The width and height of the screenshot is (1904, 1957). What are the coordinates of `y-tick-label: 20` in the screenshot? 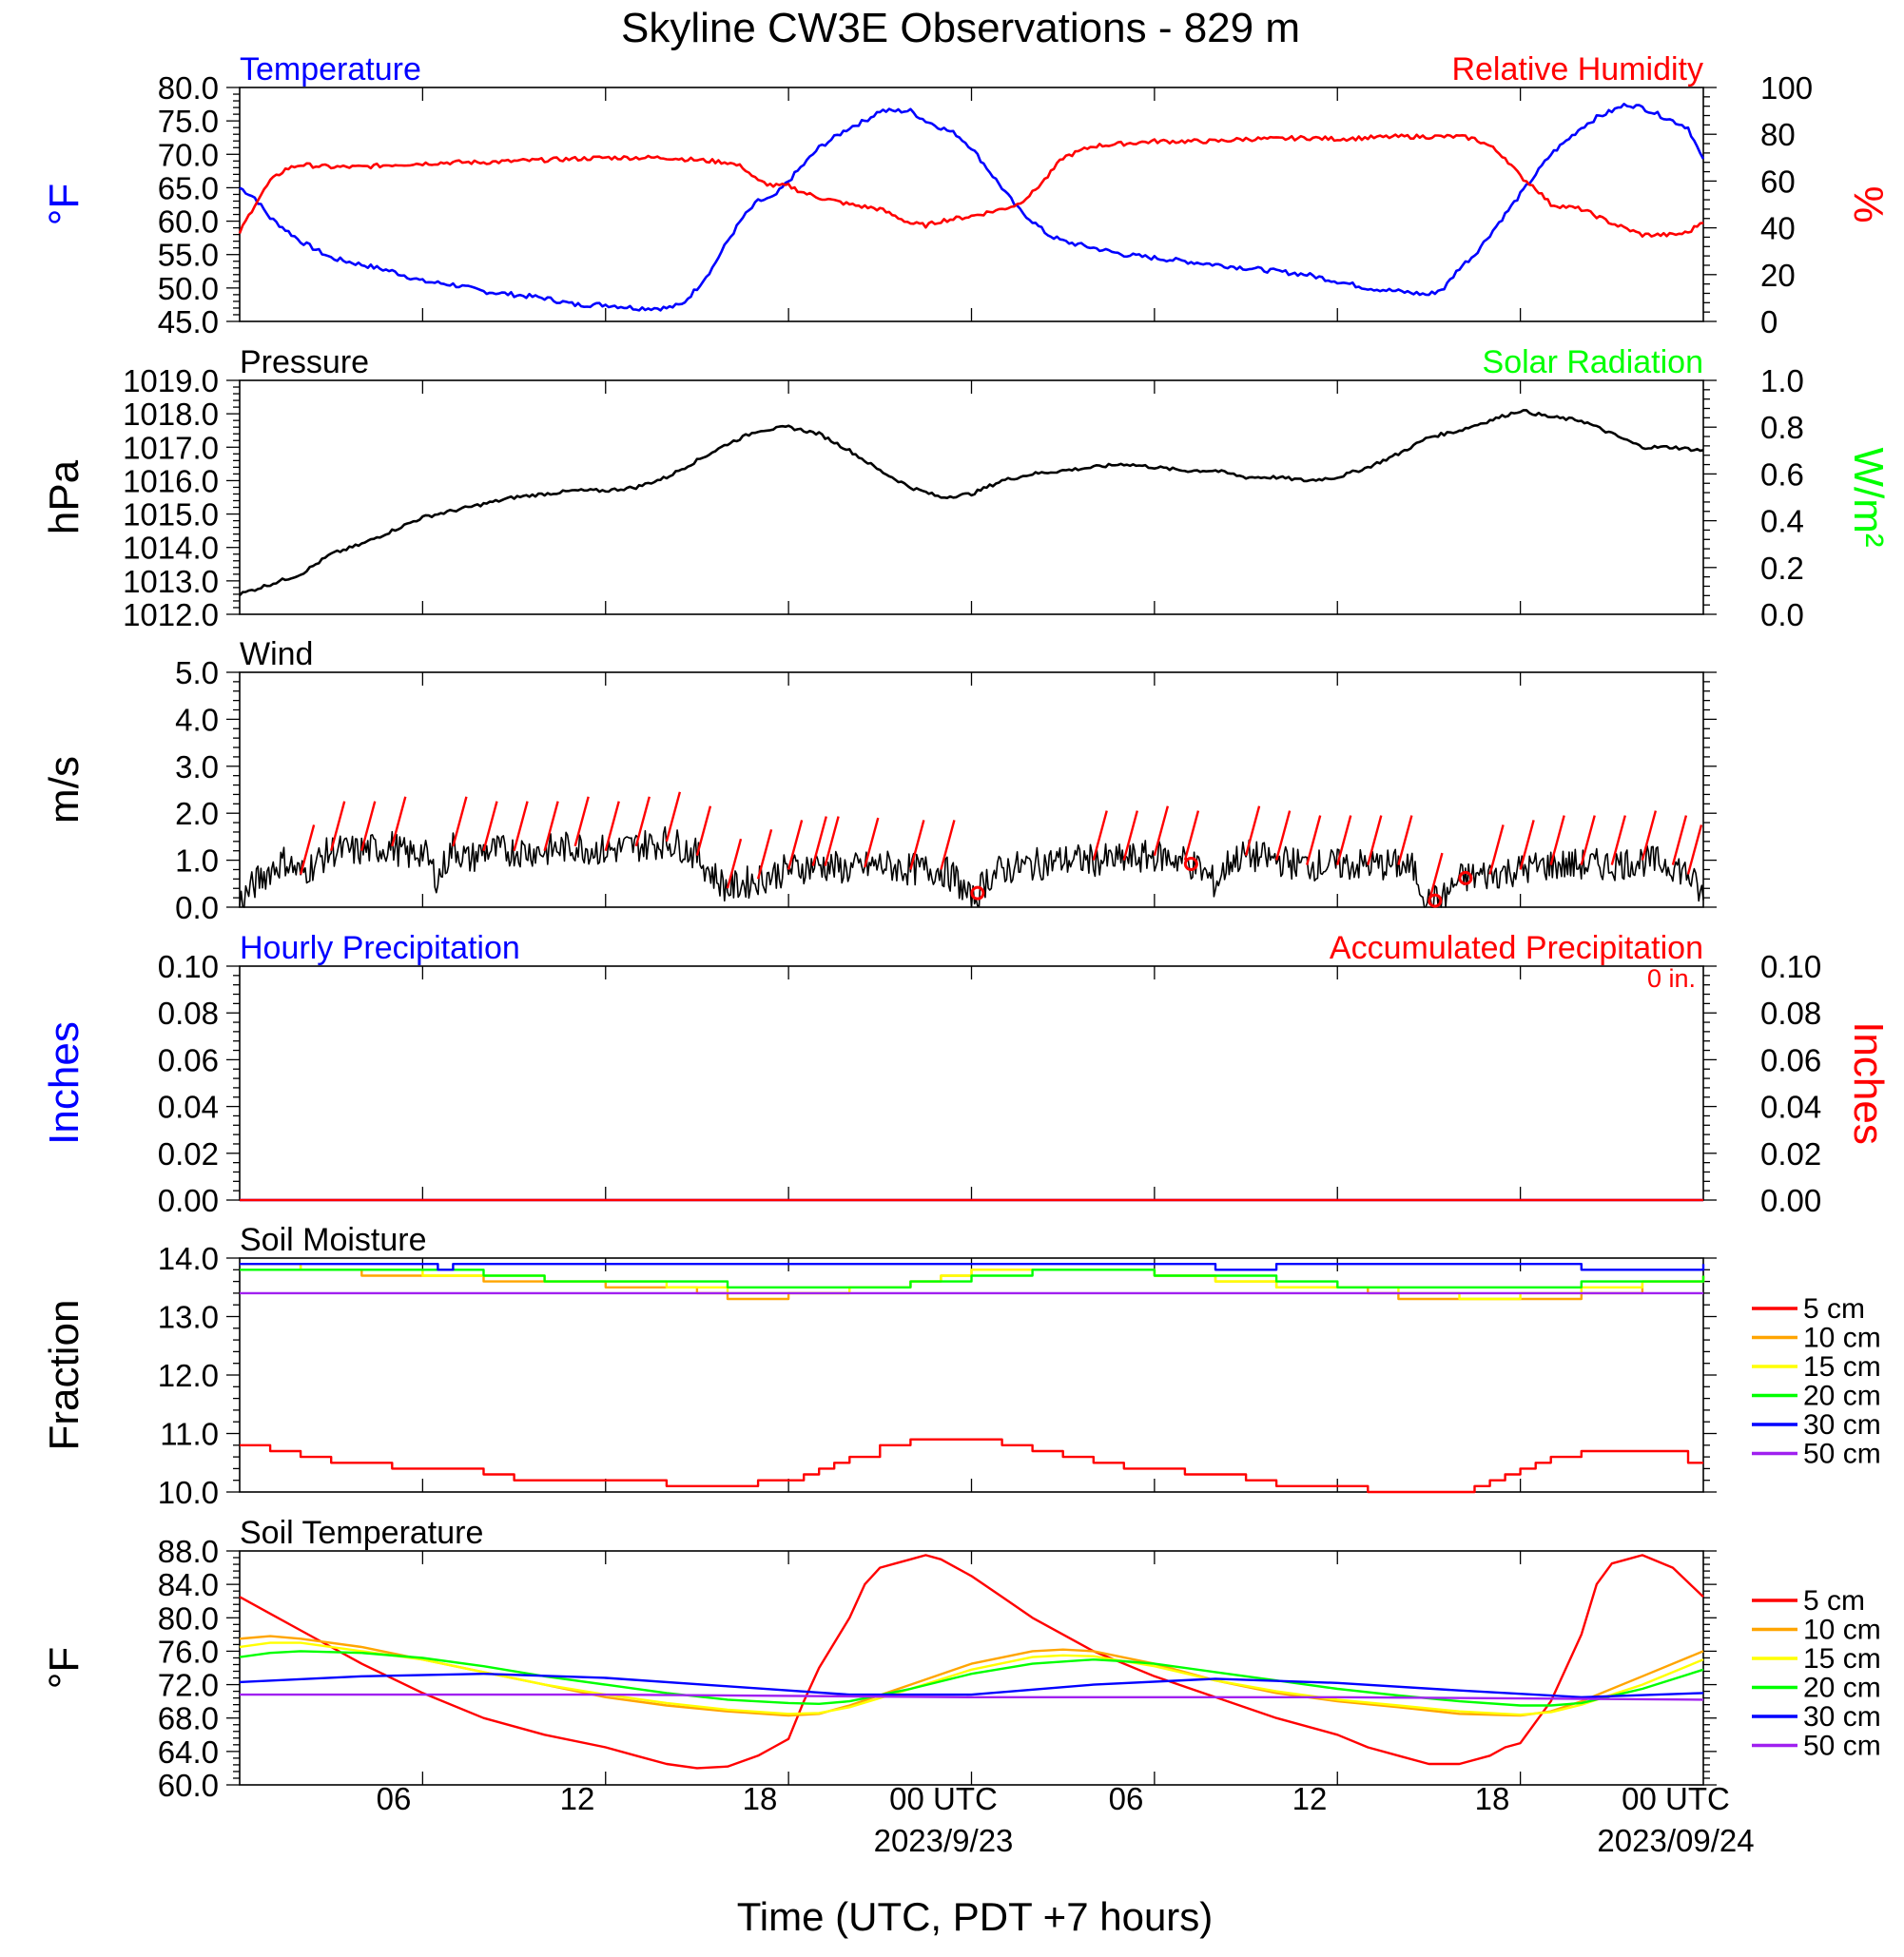 It's located at (1778, 275).